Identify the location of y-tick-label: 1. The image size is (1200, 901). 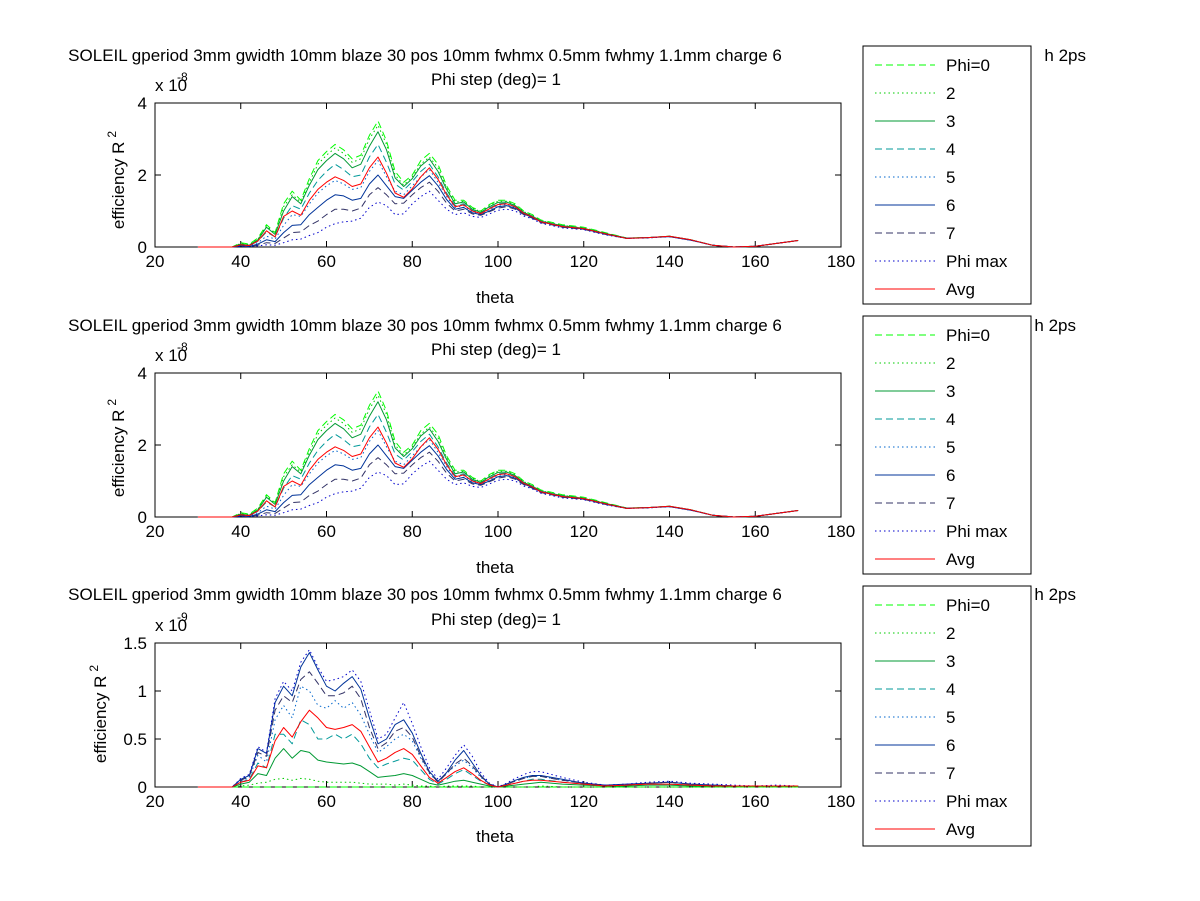
(142, 691).